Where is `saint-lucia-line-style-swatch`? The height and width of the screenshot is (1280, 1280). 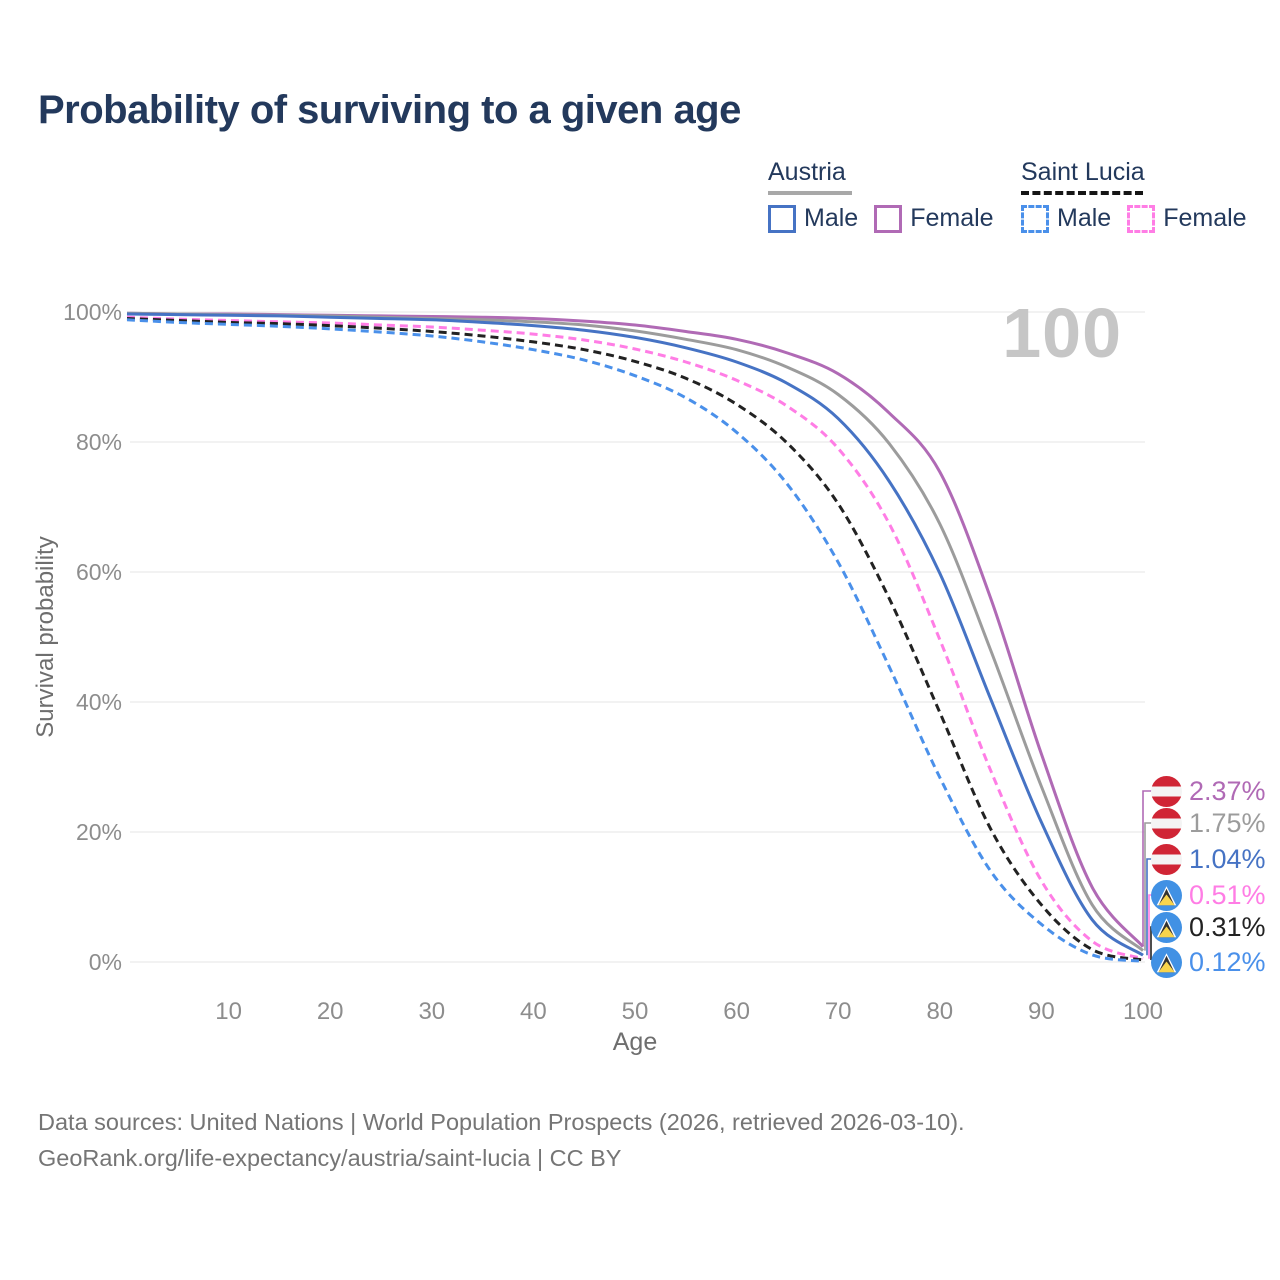 saint-lucia-line-style-swatch is located at coordinates (1082, 193).